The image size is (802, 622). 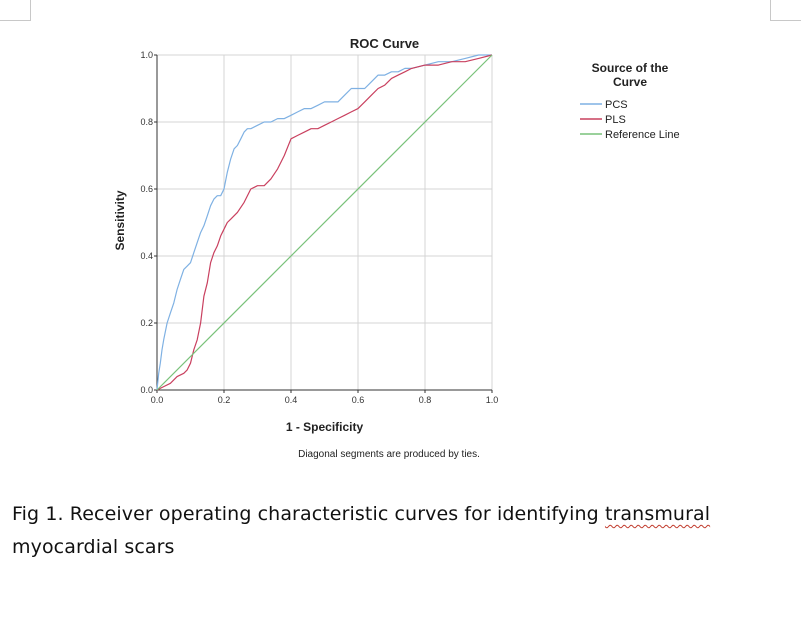 What do you see at coordinates (291, 400) in the screenshot?
I see `x-tick-label: 0.4` at bounding box center [291, 400].